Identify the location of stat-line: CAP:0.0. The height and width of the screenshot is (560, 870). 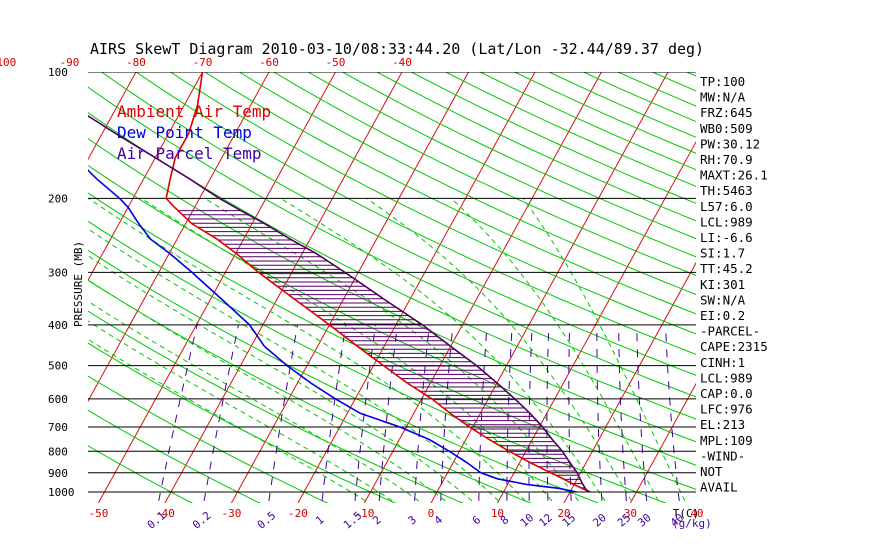
(726, 393).